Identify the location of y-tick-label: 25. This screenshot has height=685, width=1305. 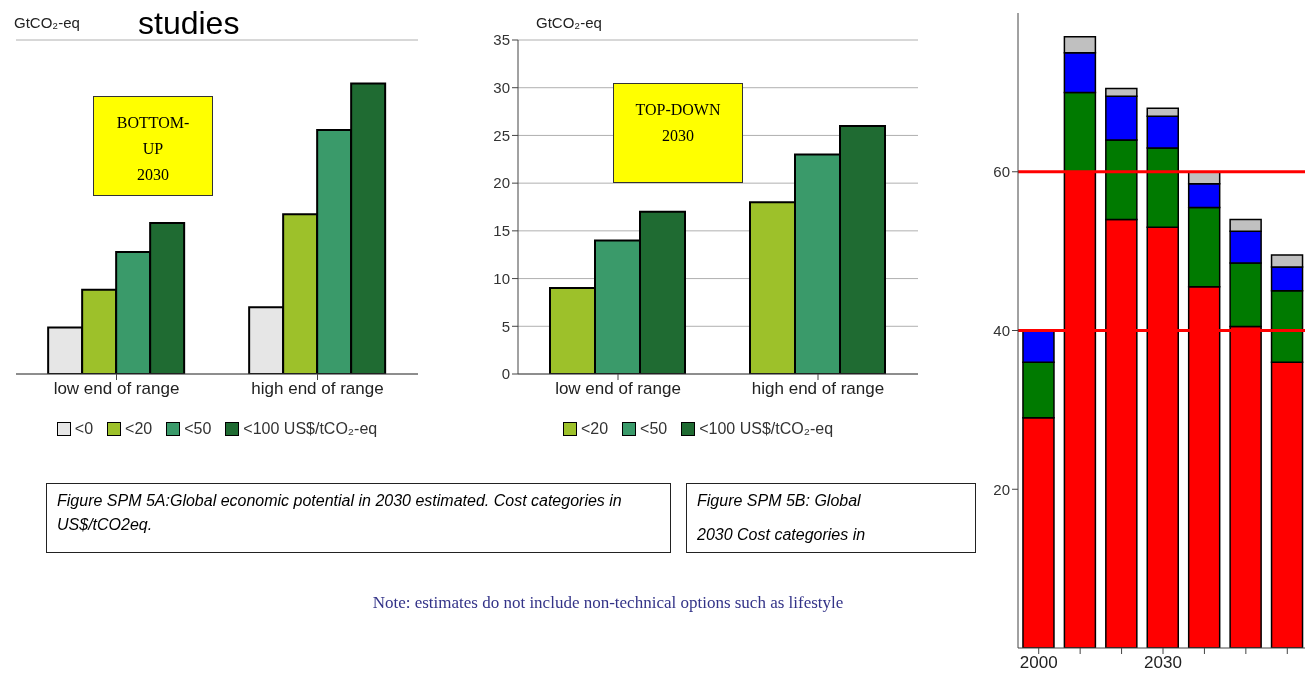
(501, 135).